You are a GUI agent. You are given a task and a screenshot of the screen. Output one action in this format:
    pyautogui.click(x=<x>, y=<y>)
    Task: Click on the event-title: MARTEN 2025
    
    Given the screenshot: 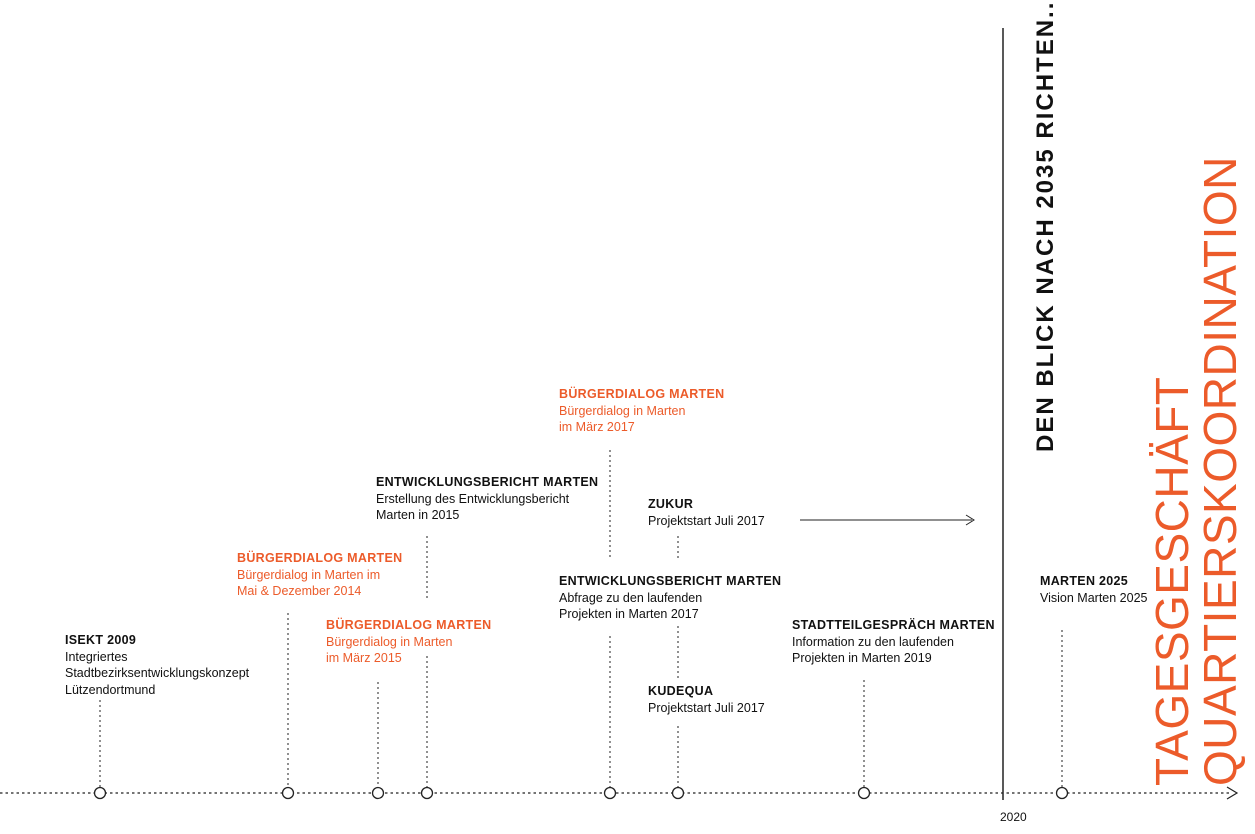 What is the action you would take?
    pyautogui.click(x=1084, y=581)
    